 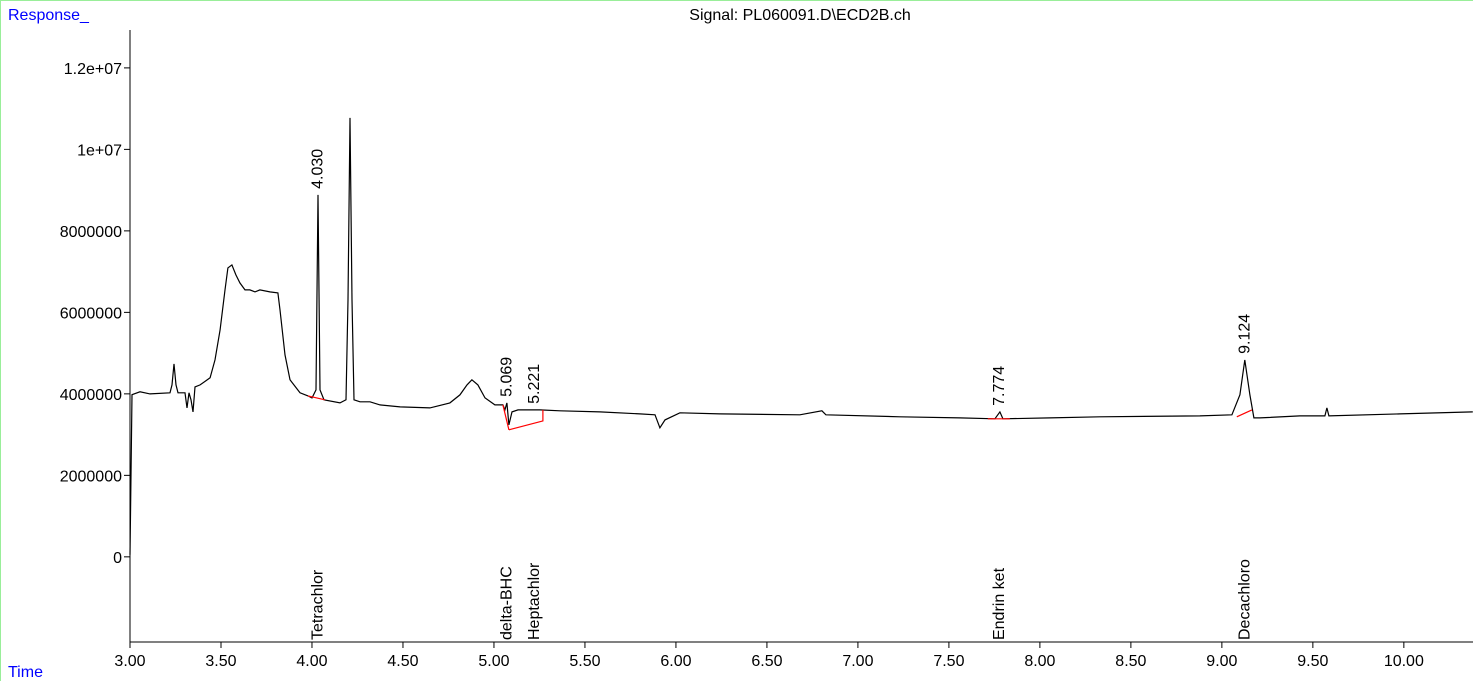 I want to click on x-tick-label: 8.50, so click(x=1130, y=661).